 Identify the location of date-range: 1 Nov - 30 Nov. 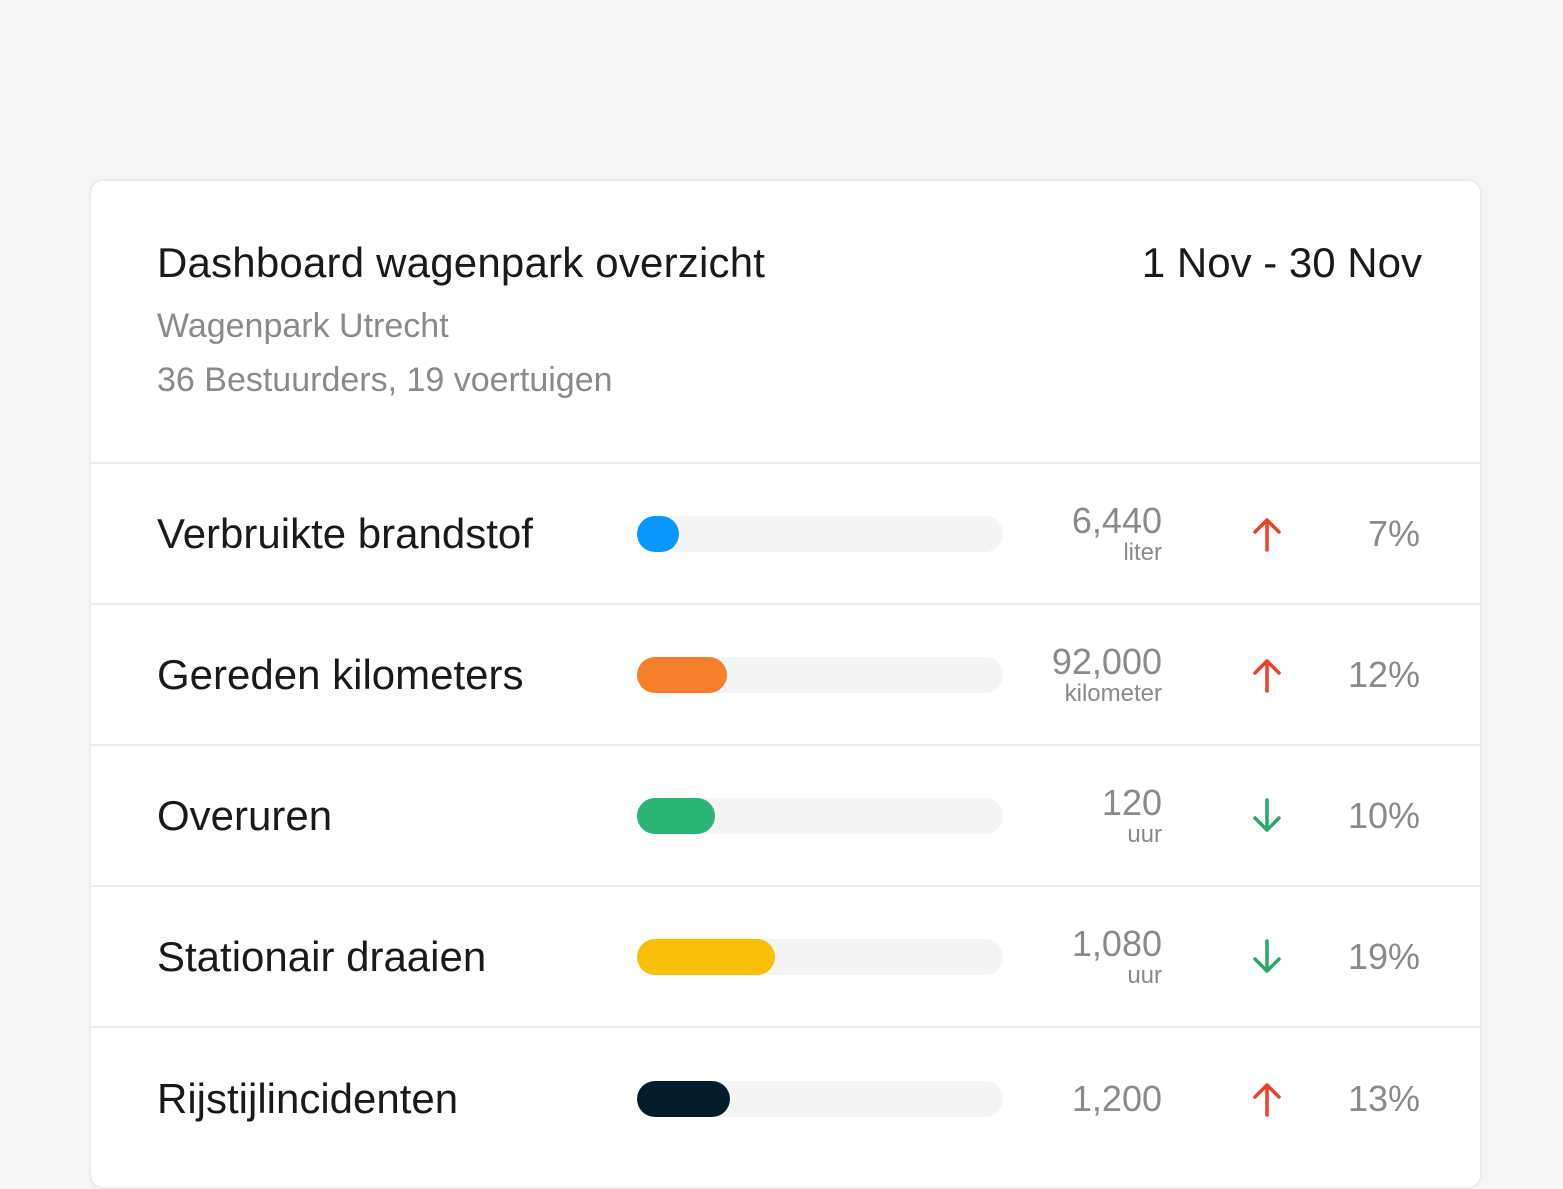
(1281, 262).